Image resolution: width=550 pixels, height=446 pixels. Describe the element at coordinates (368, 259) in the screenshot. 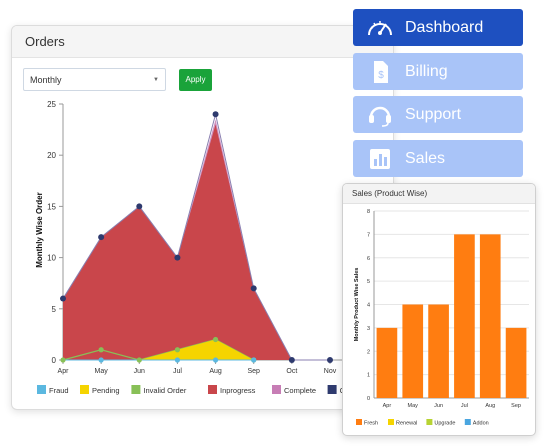

I see `y-tick-label: 6` at that location.